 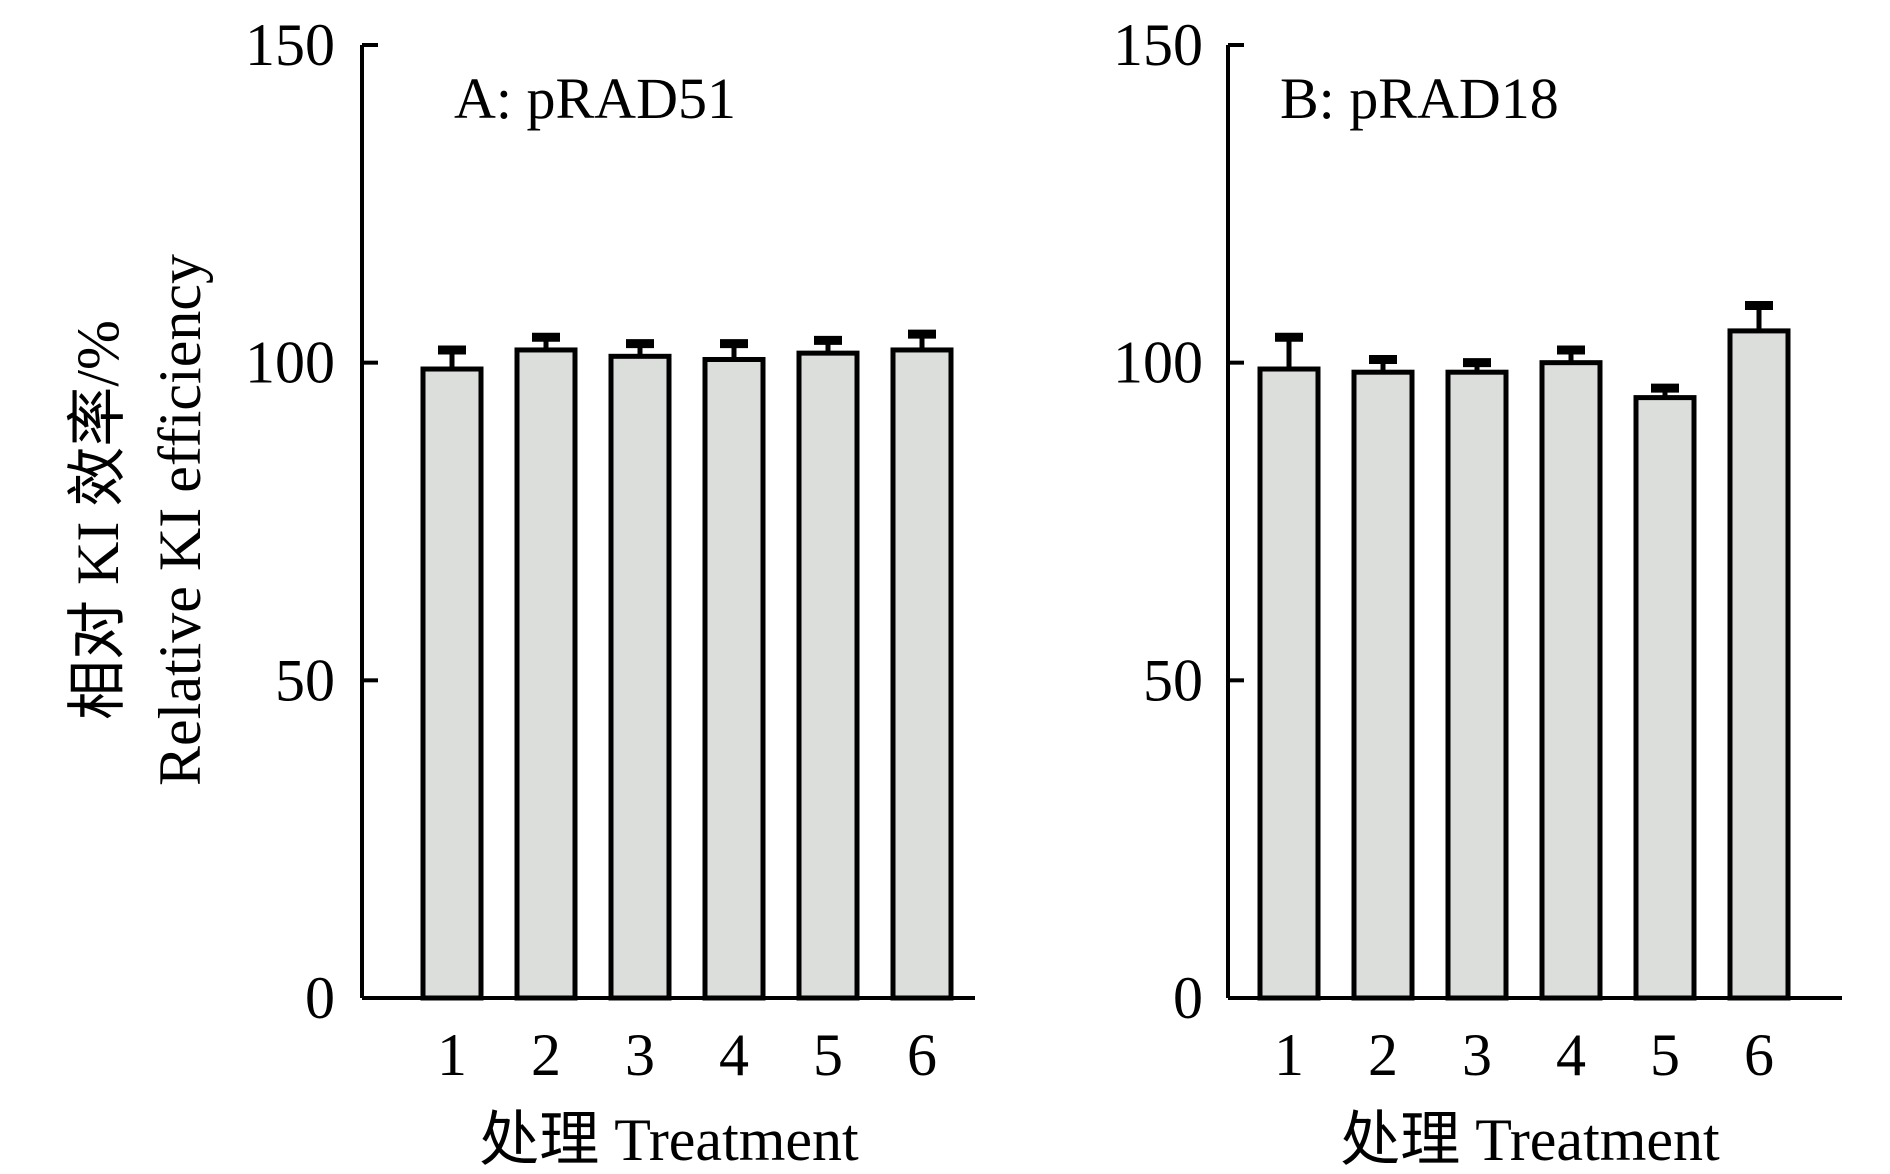 What do you see at coordinates (180, 520) in the screenshot?
I see `y-axis-title-line-2: Relative KI efficiency` at bounding box center [180, 520].